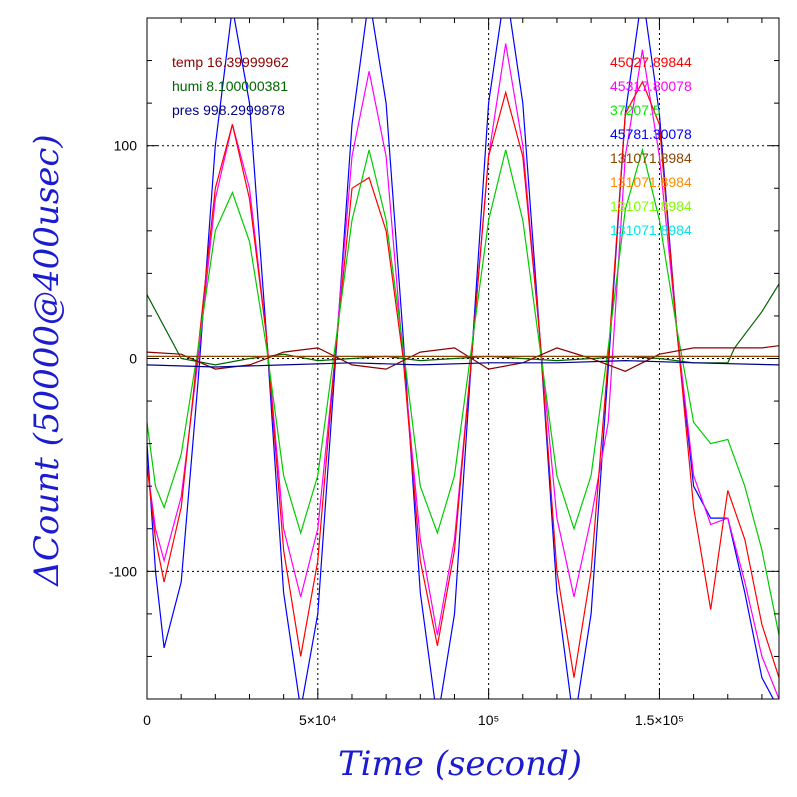 Image resolution: width=797 pixels, height=797 pixels. What do you see at coordinates (47, 360) in the screenshot?
I see `y-axis-title: ΔCount (50000@400usec)` at bounding box center [47, 360].